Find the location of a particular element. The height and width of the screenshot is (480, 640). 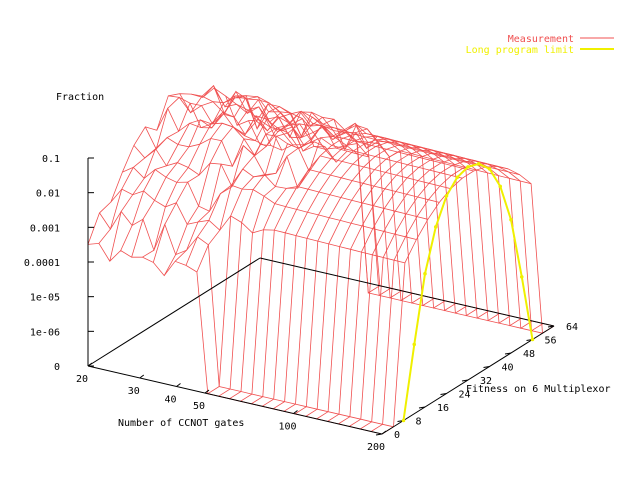

z-tick-label: 0.01 is located at coordinates (48, 194).